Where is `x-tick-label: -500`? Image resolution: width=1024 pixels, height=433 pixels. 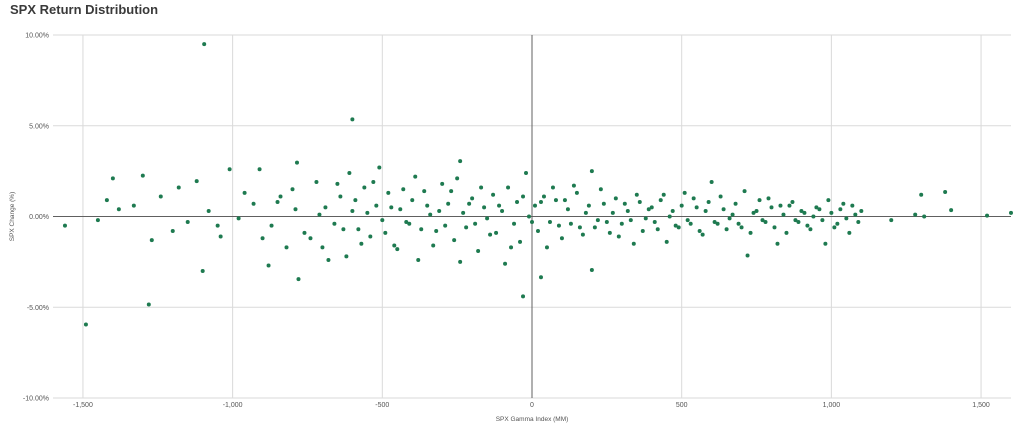
x-tick-label: -500 is located at coordinates (382, 405).